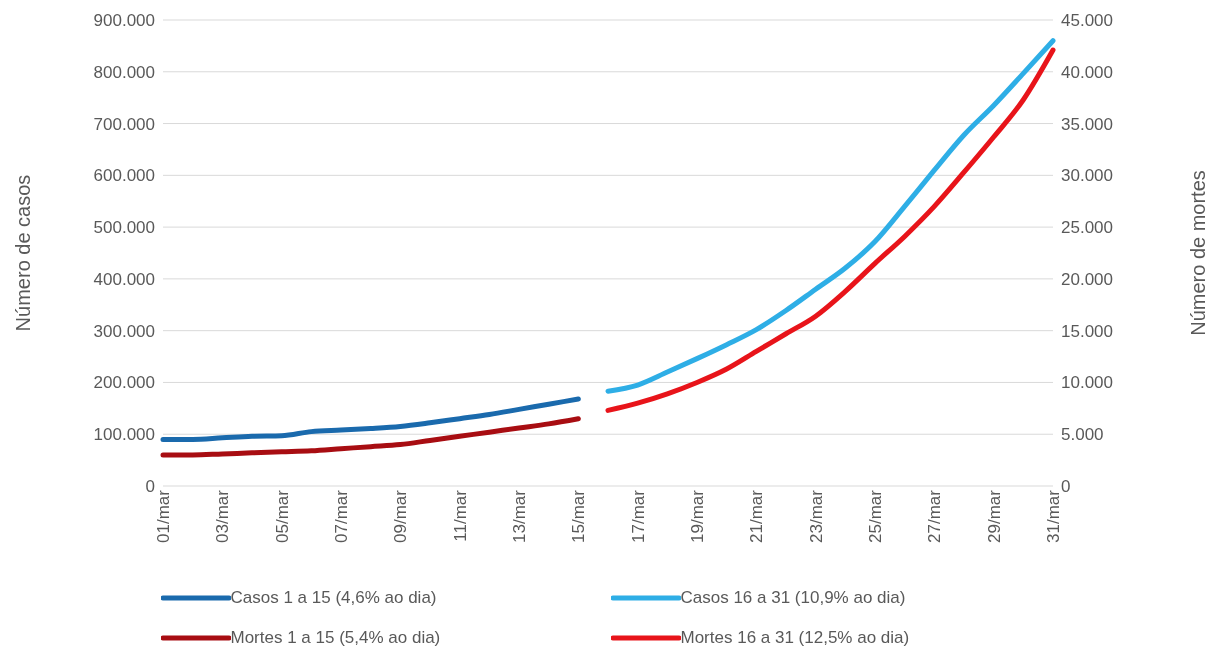  Describe the element at coordinates (698, 516) in the screenshot. I see `x-tick-label: 19/mar` at that location.